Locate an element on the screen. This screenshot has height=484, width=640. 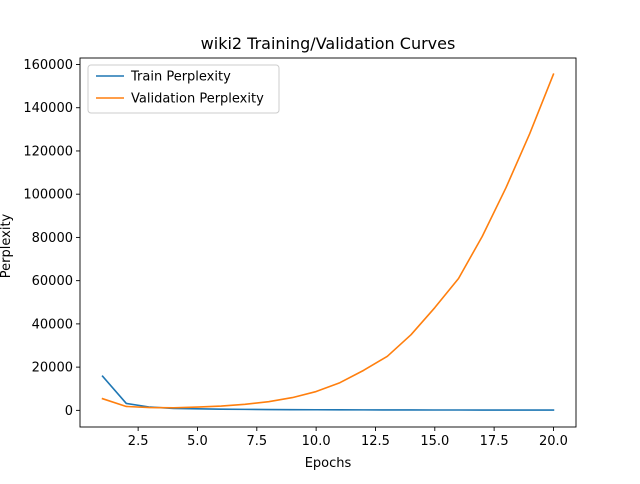
y-tick-label: 20000 is located at coordinates (52, 368).